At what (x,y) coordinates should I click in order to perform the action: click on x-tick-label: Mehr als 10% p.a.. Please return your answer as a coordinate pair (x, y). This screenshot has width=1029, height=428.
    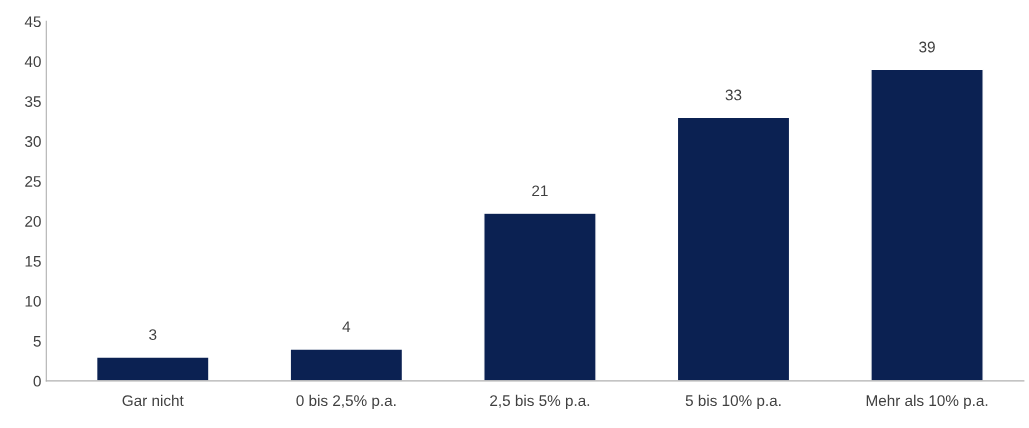
    Looking at the image, I should click on (927, 402).